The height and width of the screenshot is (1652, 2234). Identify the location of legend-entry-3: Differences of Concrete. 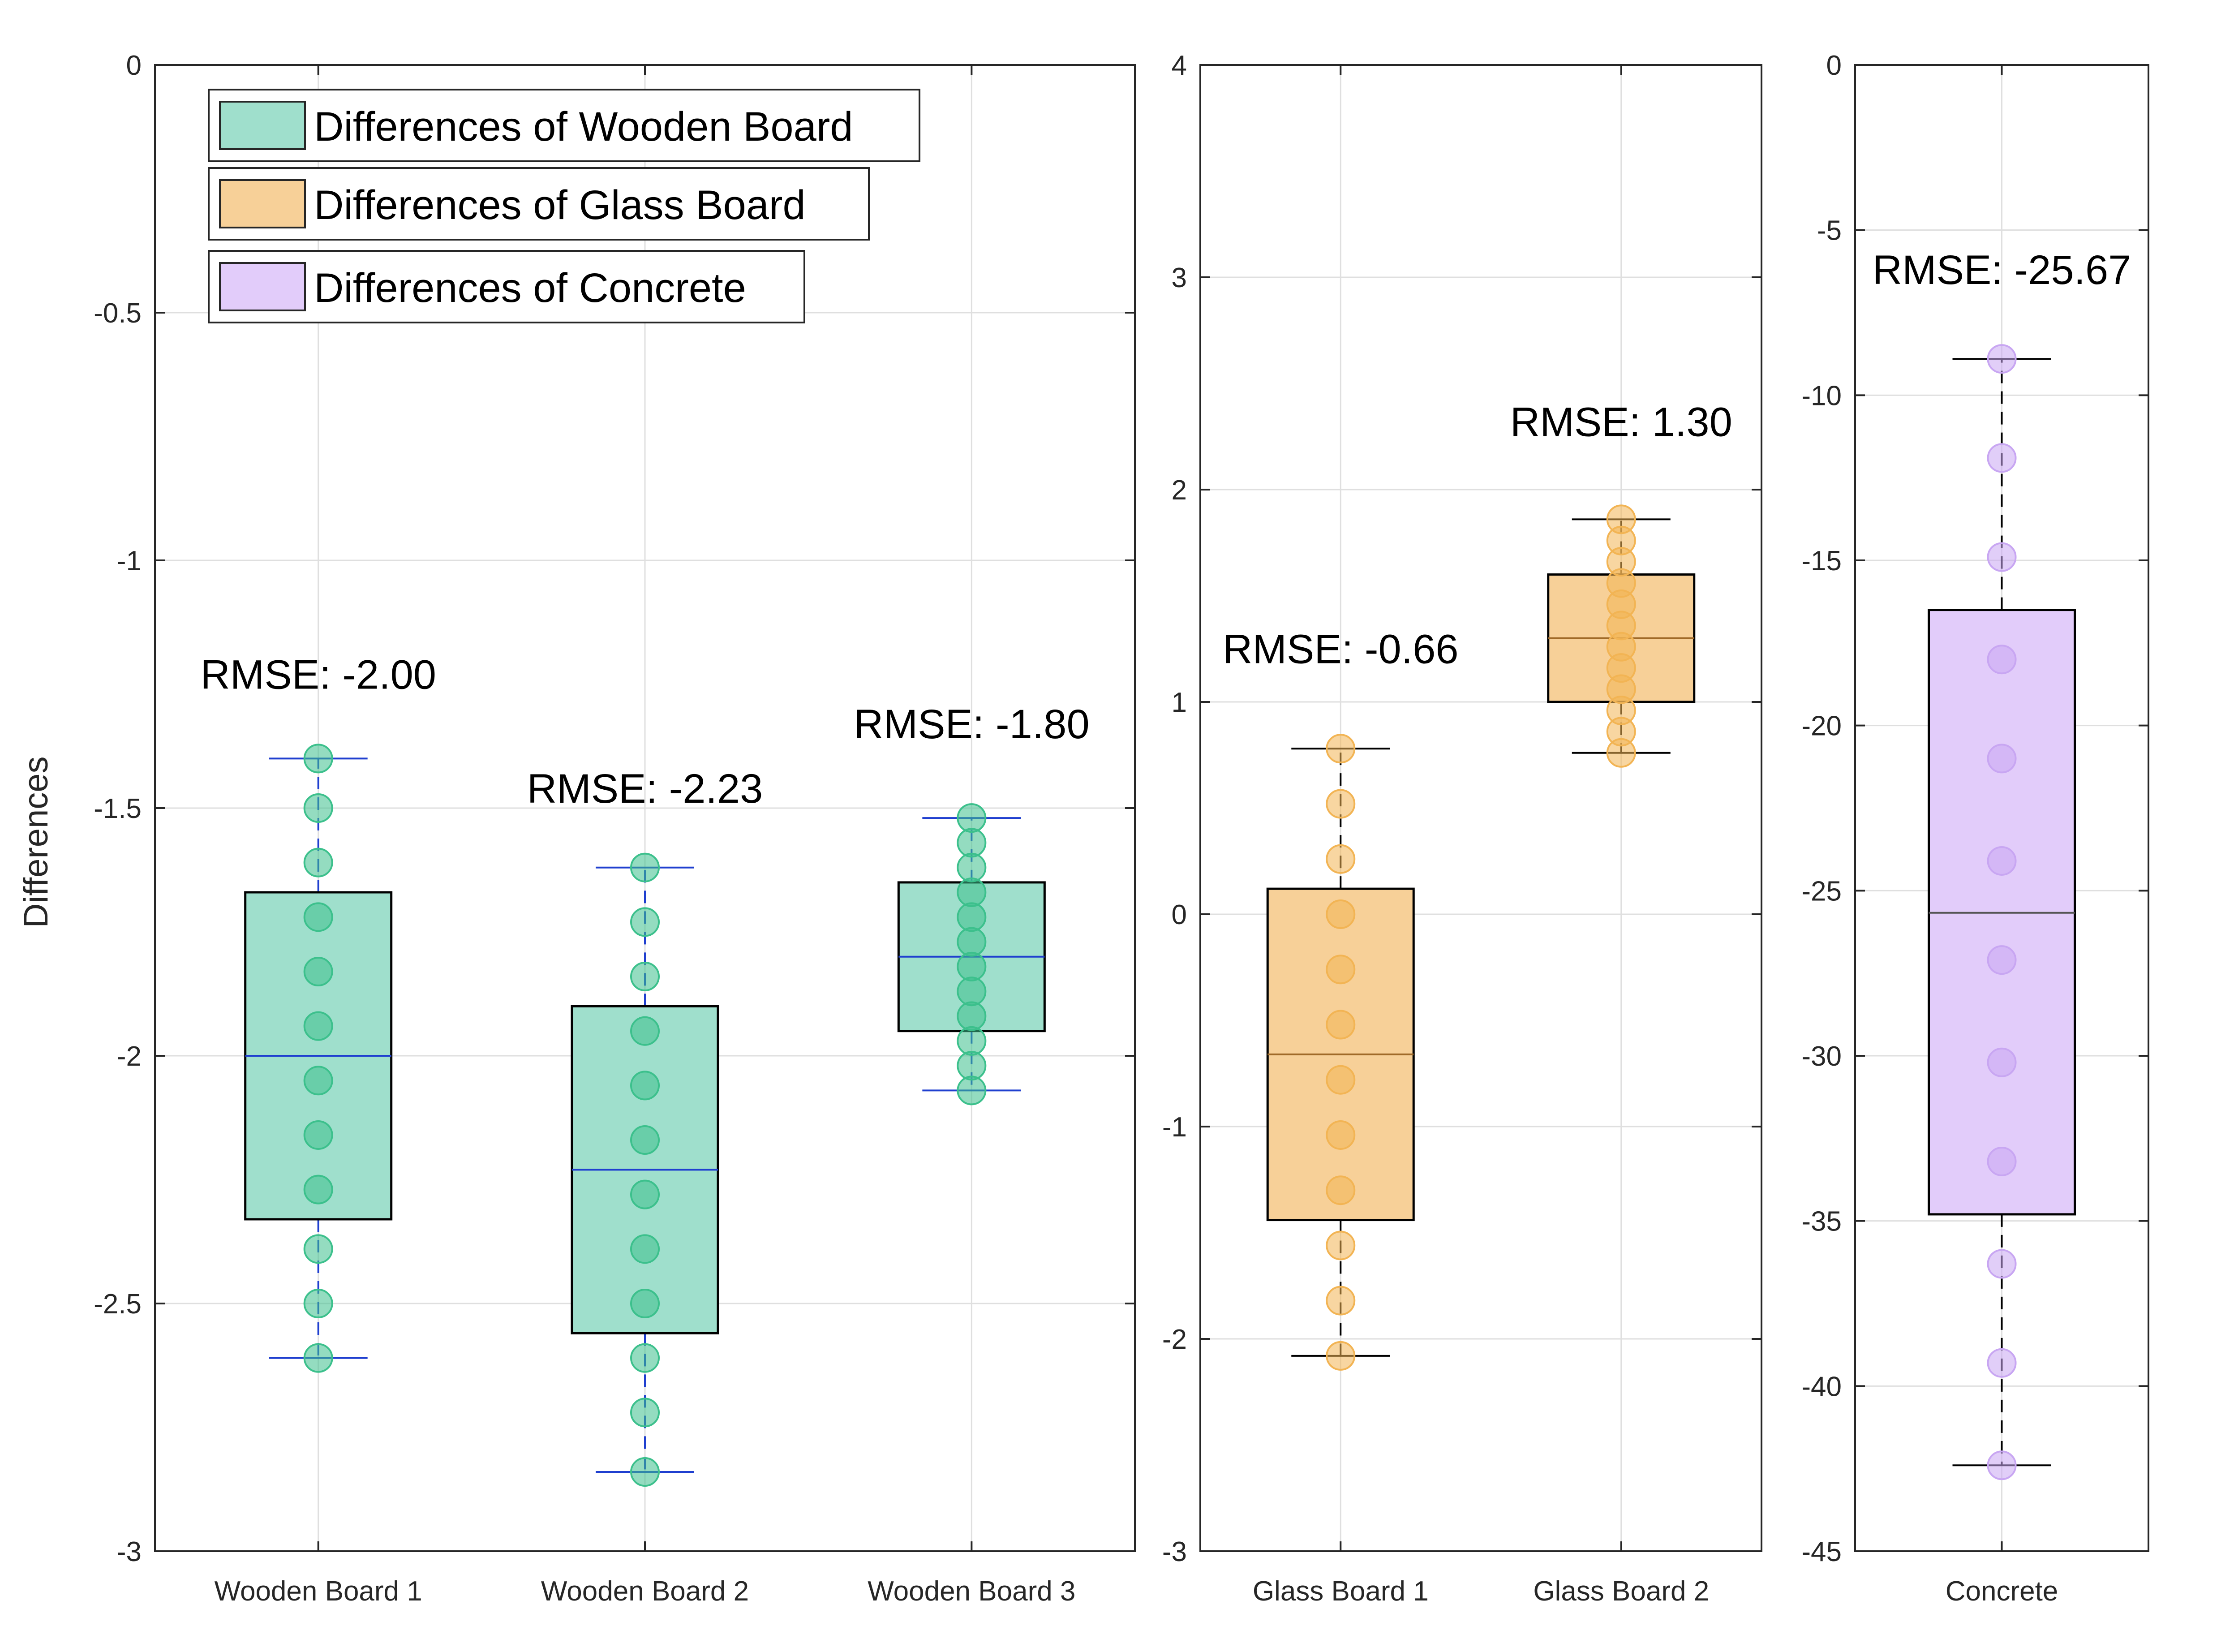
(506, 286).